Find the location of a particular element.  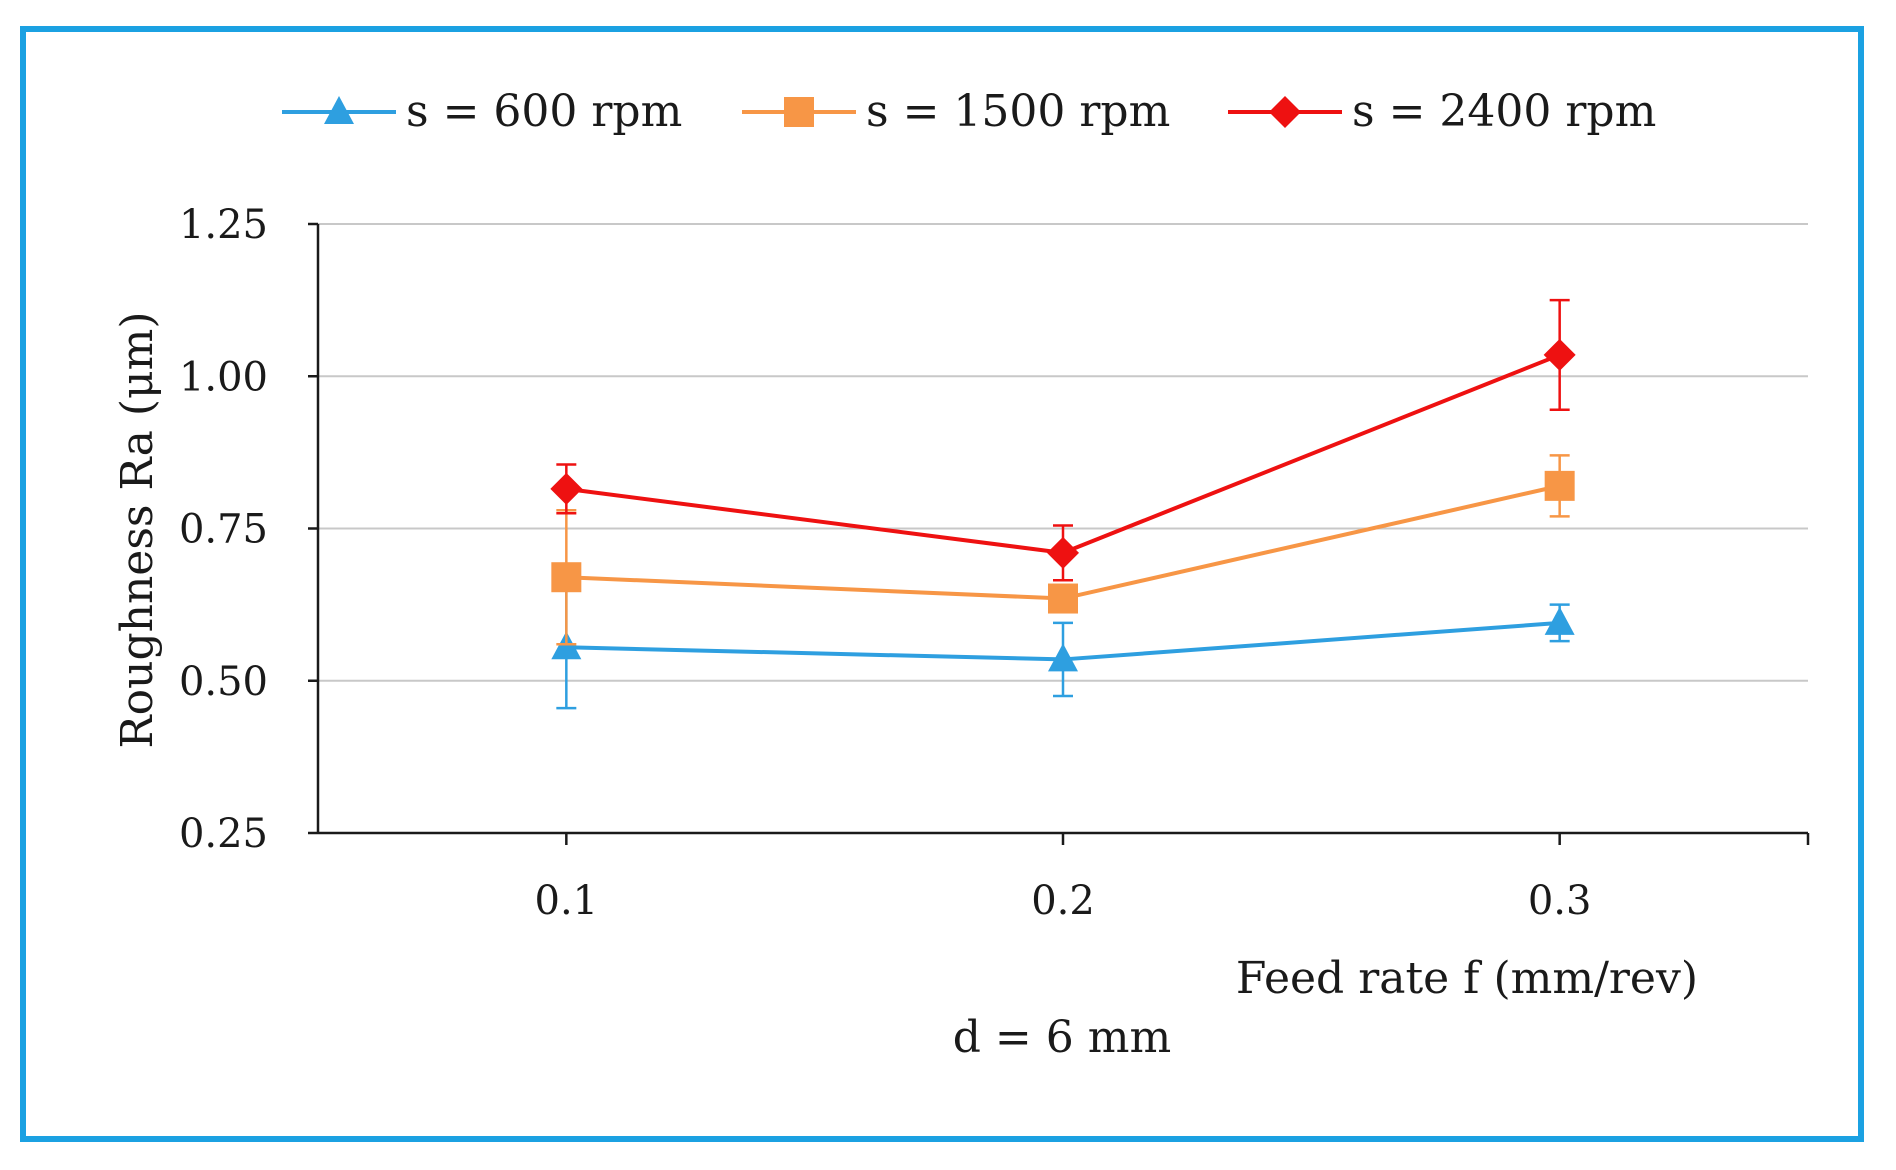

series-diamond is located at coordinates (1063, 440).